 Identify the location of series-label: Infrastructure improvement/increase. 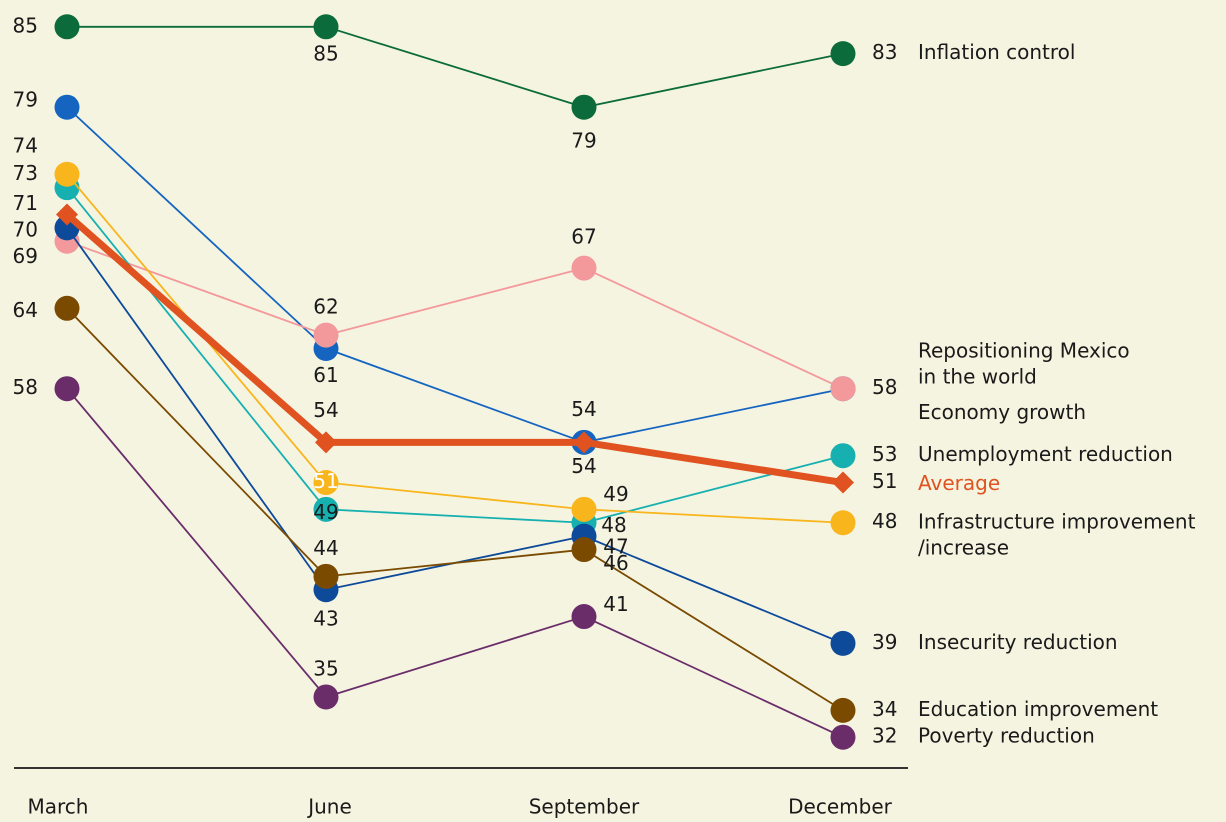
(1057, 534).